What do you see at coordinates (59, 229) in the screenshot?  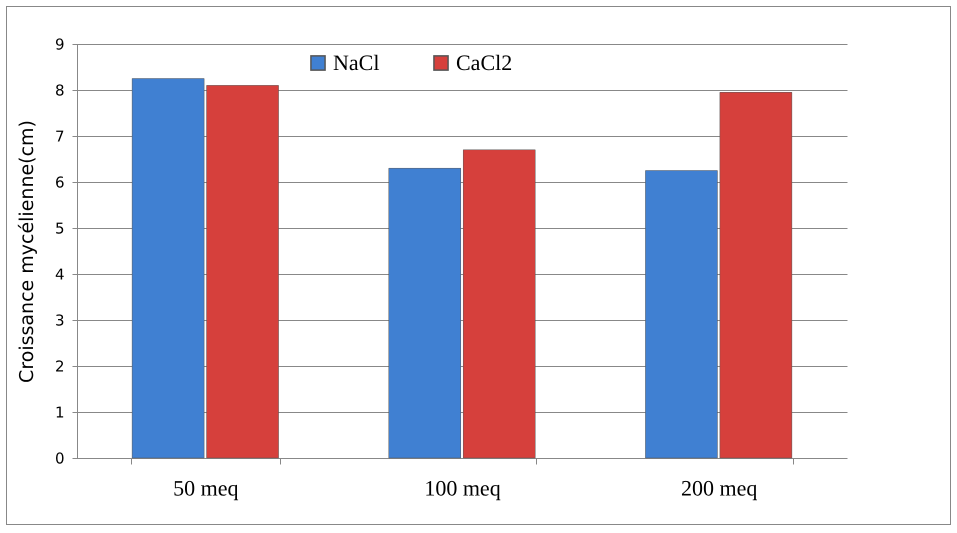 I see `y-tick-label: 5` at bounding box center [59, 229].